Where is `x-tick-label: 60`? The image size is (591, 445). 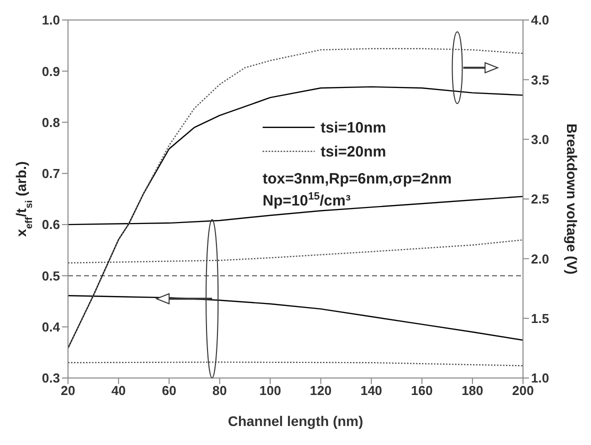 x-tick-label: 60 is located at coordinates (169, 390).